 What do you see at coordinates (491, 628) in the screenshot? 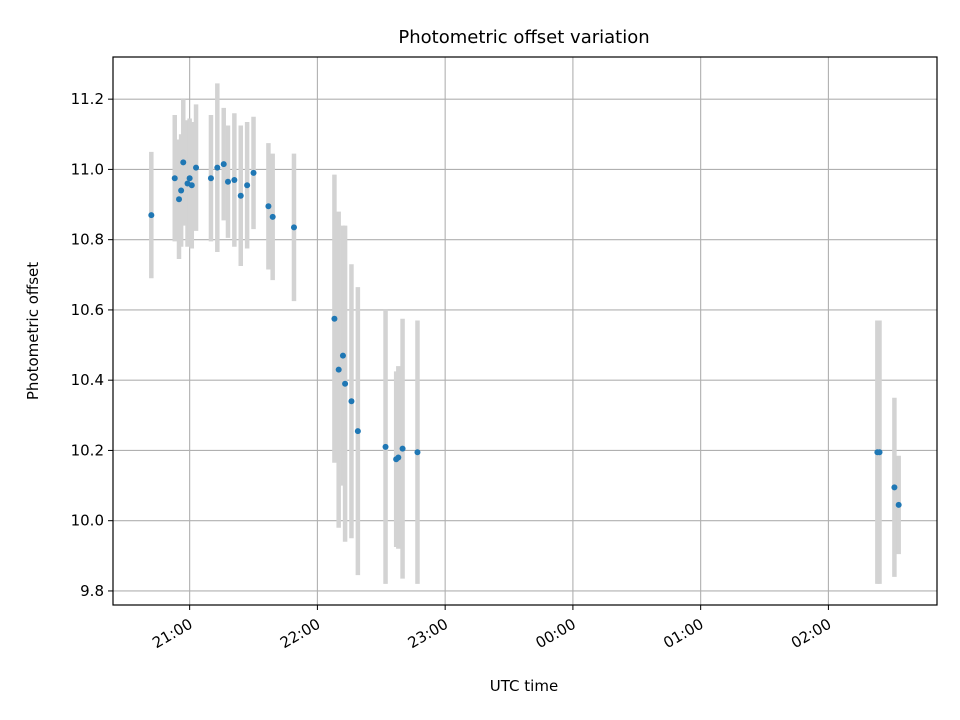
I see `x-axis: 21:00 22:00 23:00 00:00 01:00 02:00` at bounding box center [491, 628].